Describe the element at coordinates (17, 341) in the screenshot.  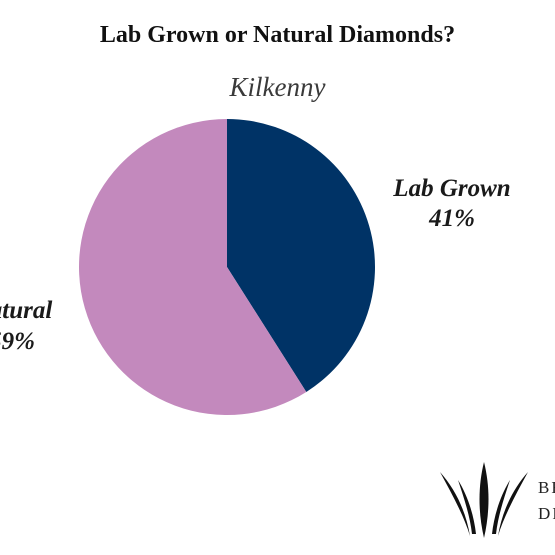
I see `slice-value-natural: 59%` at that location.